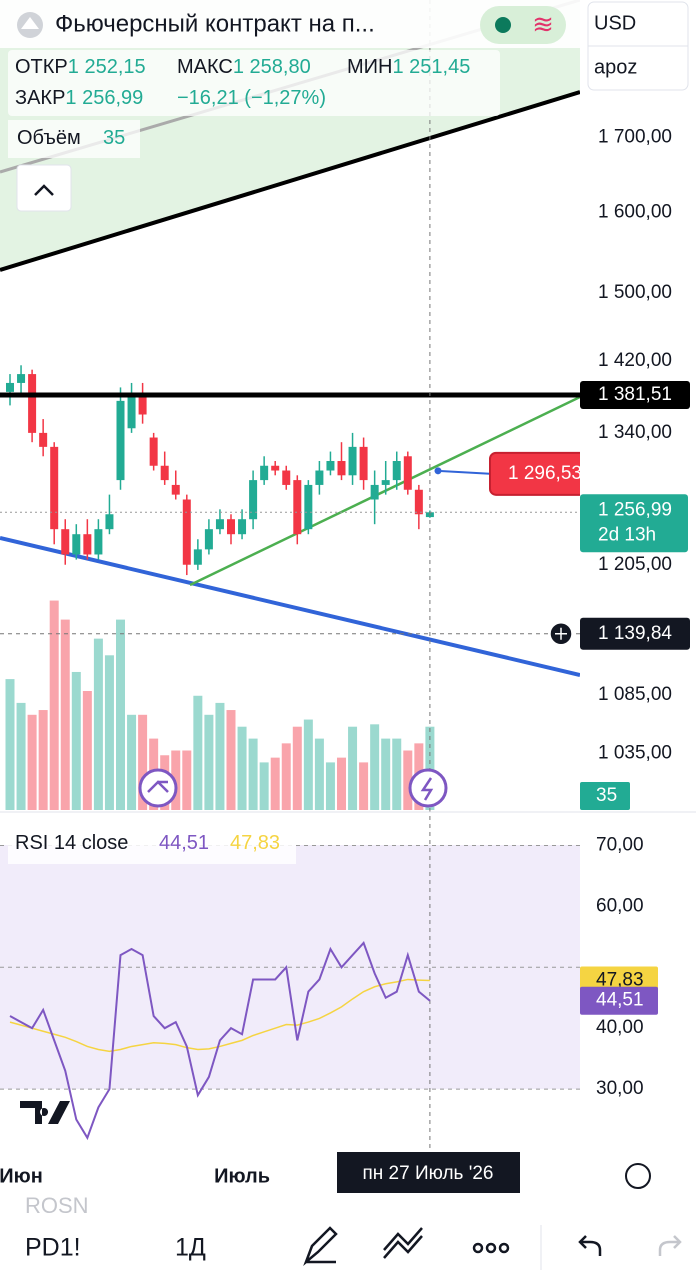 Image resolution: width=696 pixels, height=1280 pixels. I want to click on rsi-axis-label: 44,51, so click(620, 1000).